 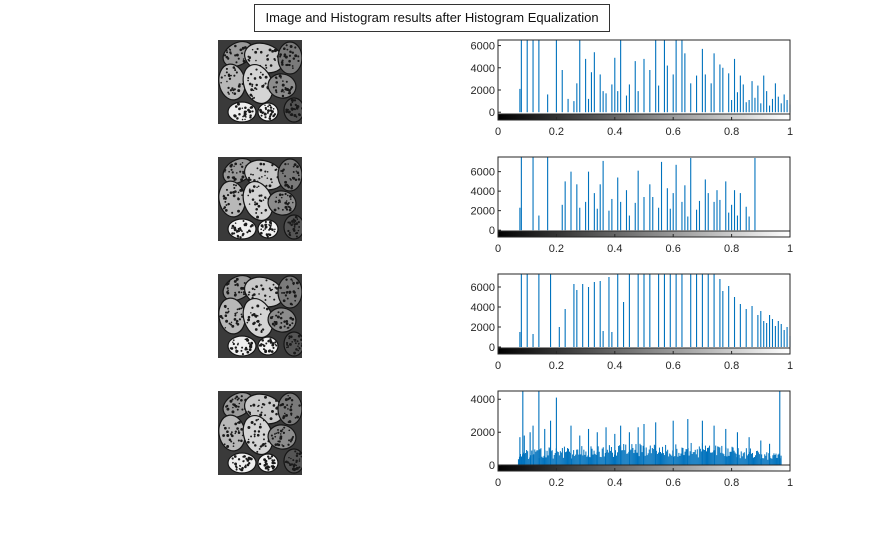 I want to click on histogram-3: 0 2000 4000 6000 0 0.2 0.4 0.6 0.8 1, so click(x=626, y=324).